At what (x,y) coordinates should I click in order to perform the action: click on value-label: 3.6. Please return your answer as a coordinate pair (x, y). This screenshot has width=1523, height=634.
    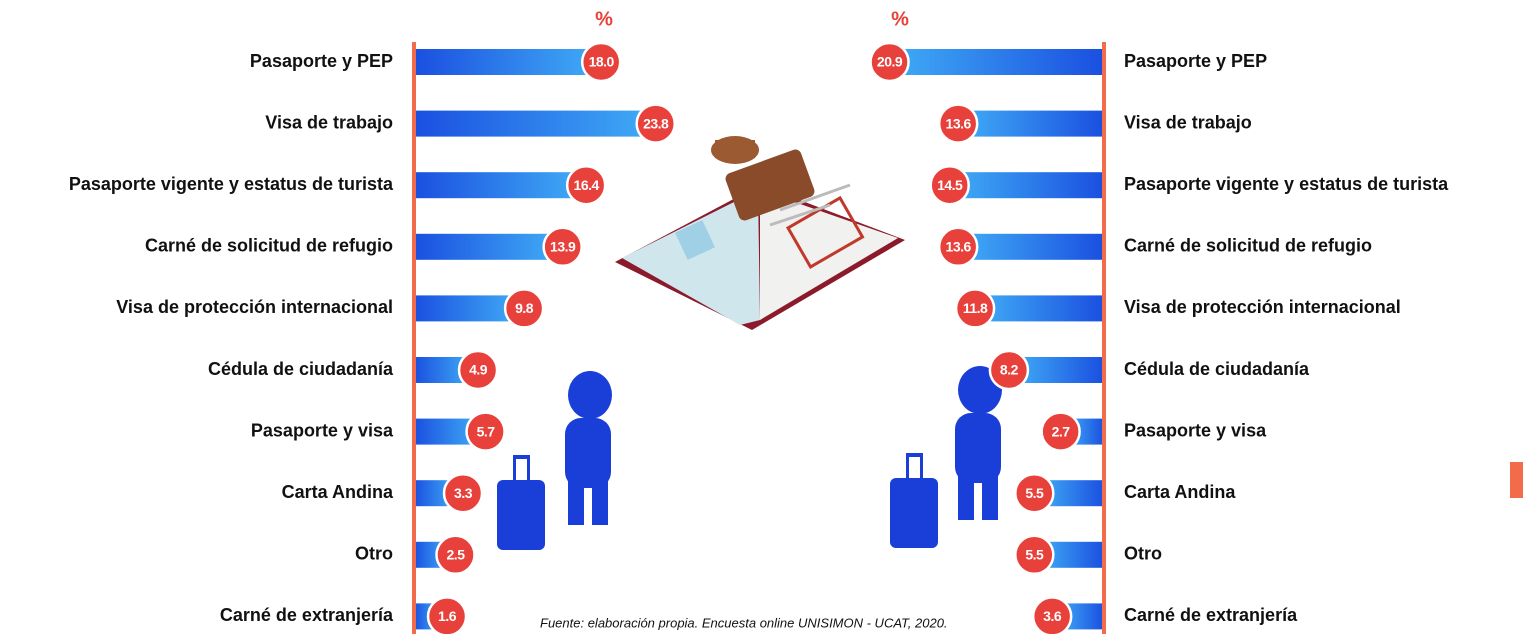
    Looking at the image, I should click on (1052, 616).